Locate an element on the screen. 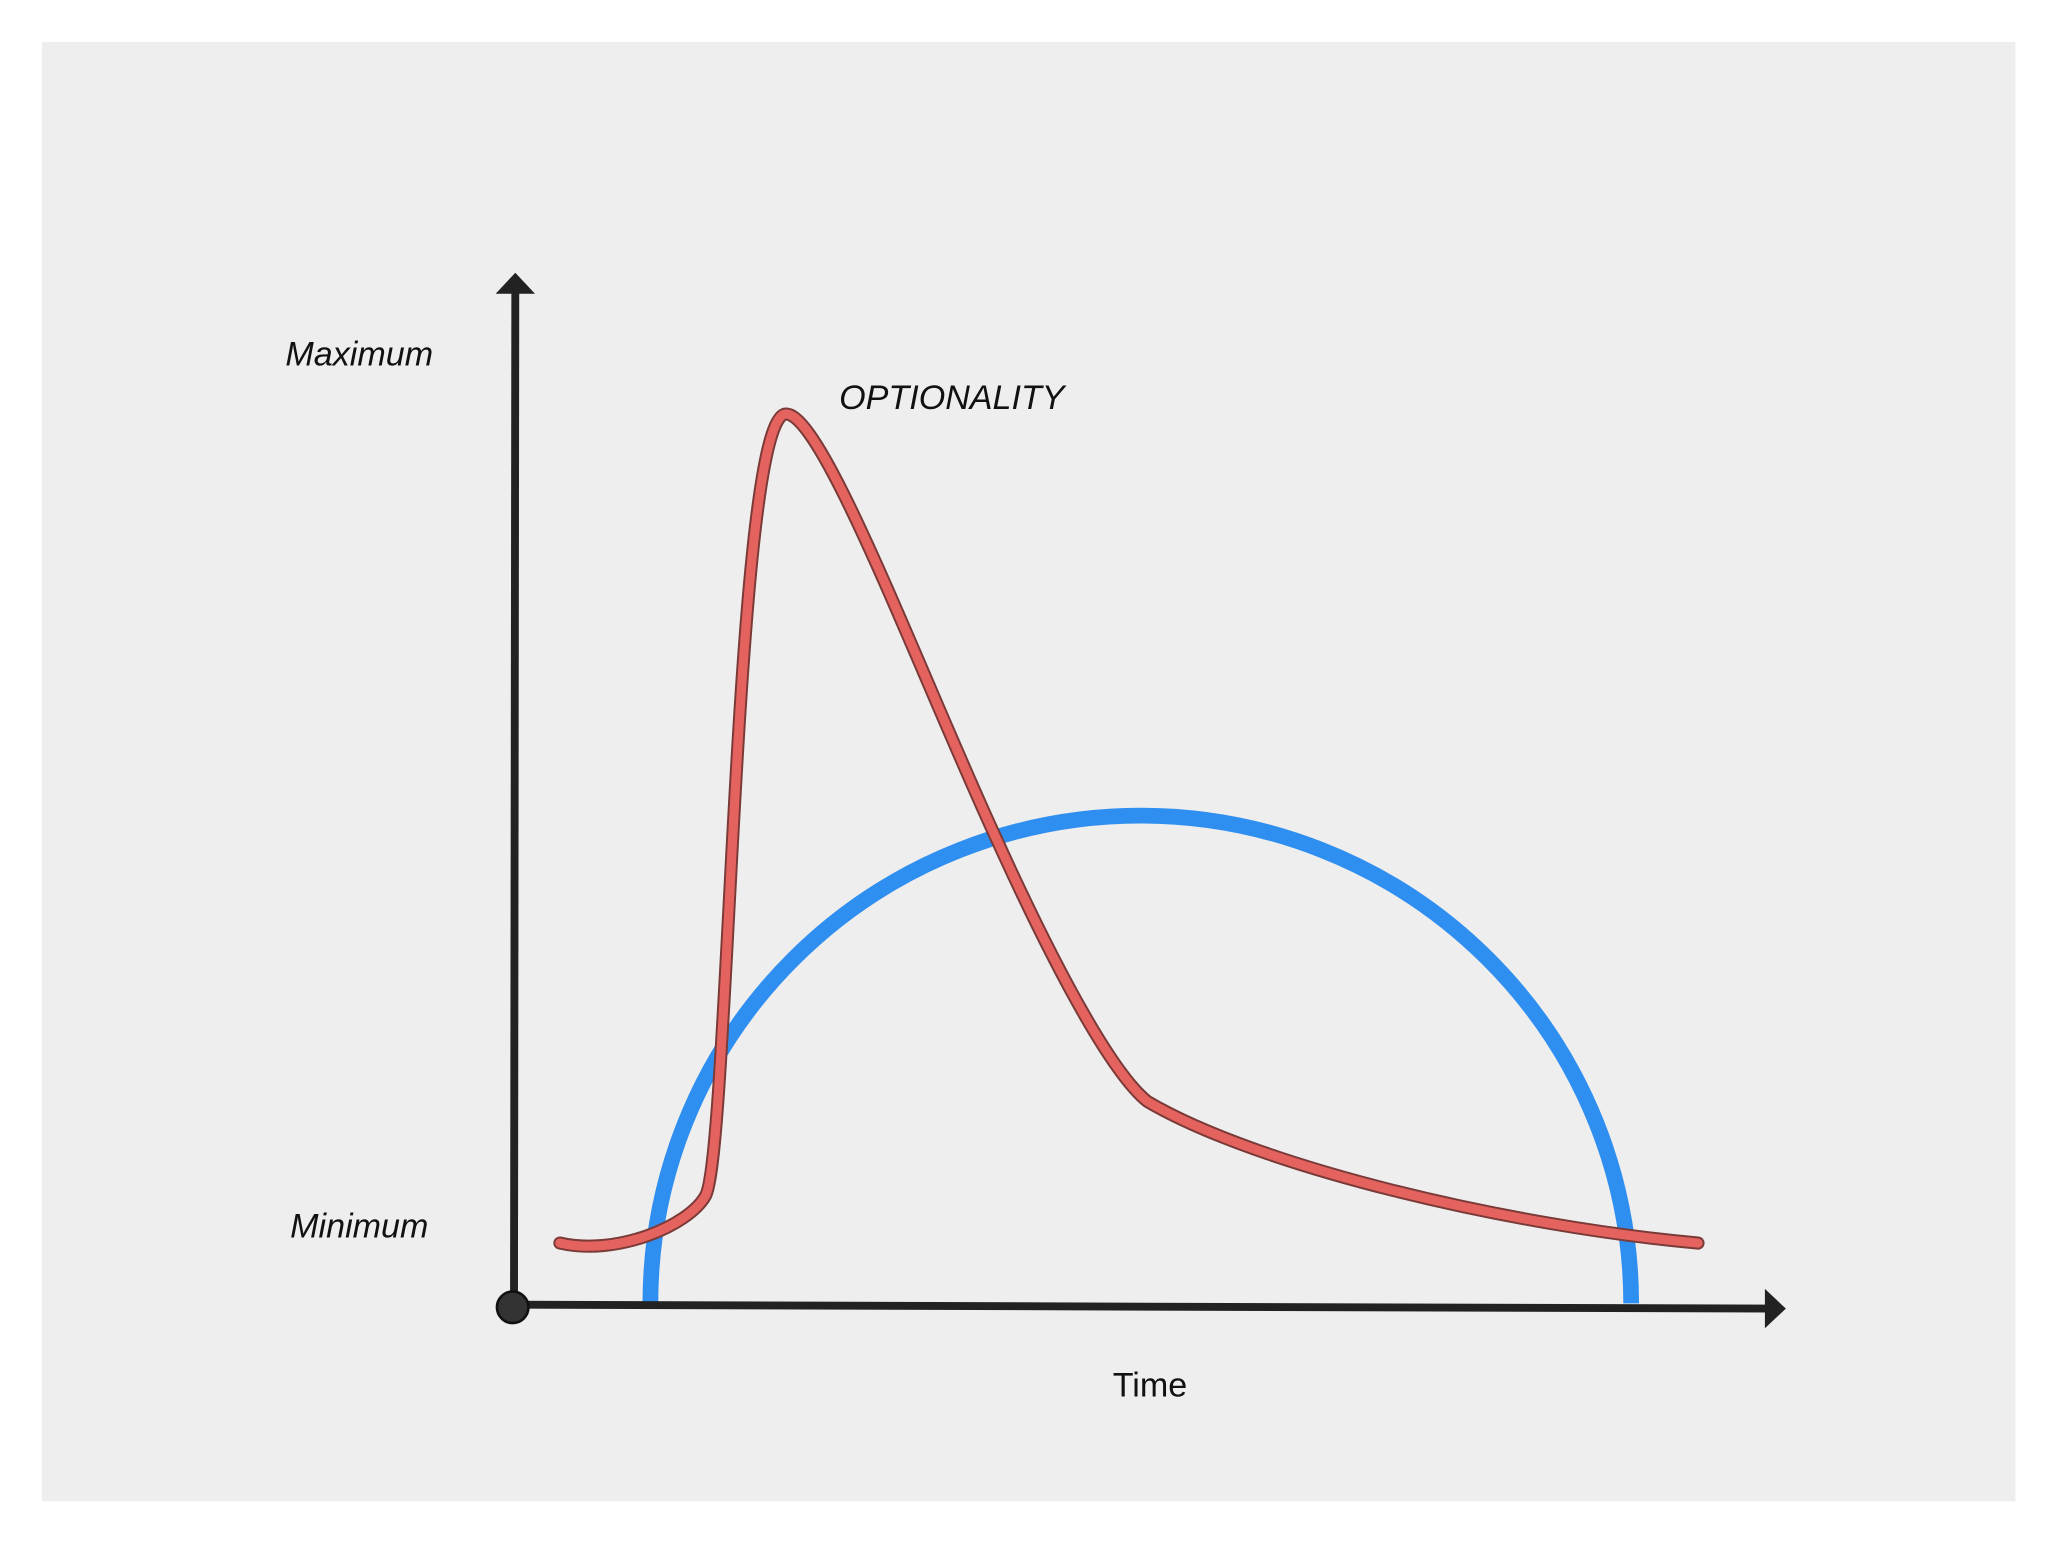  x-axis is located at coordinates (1142, 1306).